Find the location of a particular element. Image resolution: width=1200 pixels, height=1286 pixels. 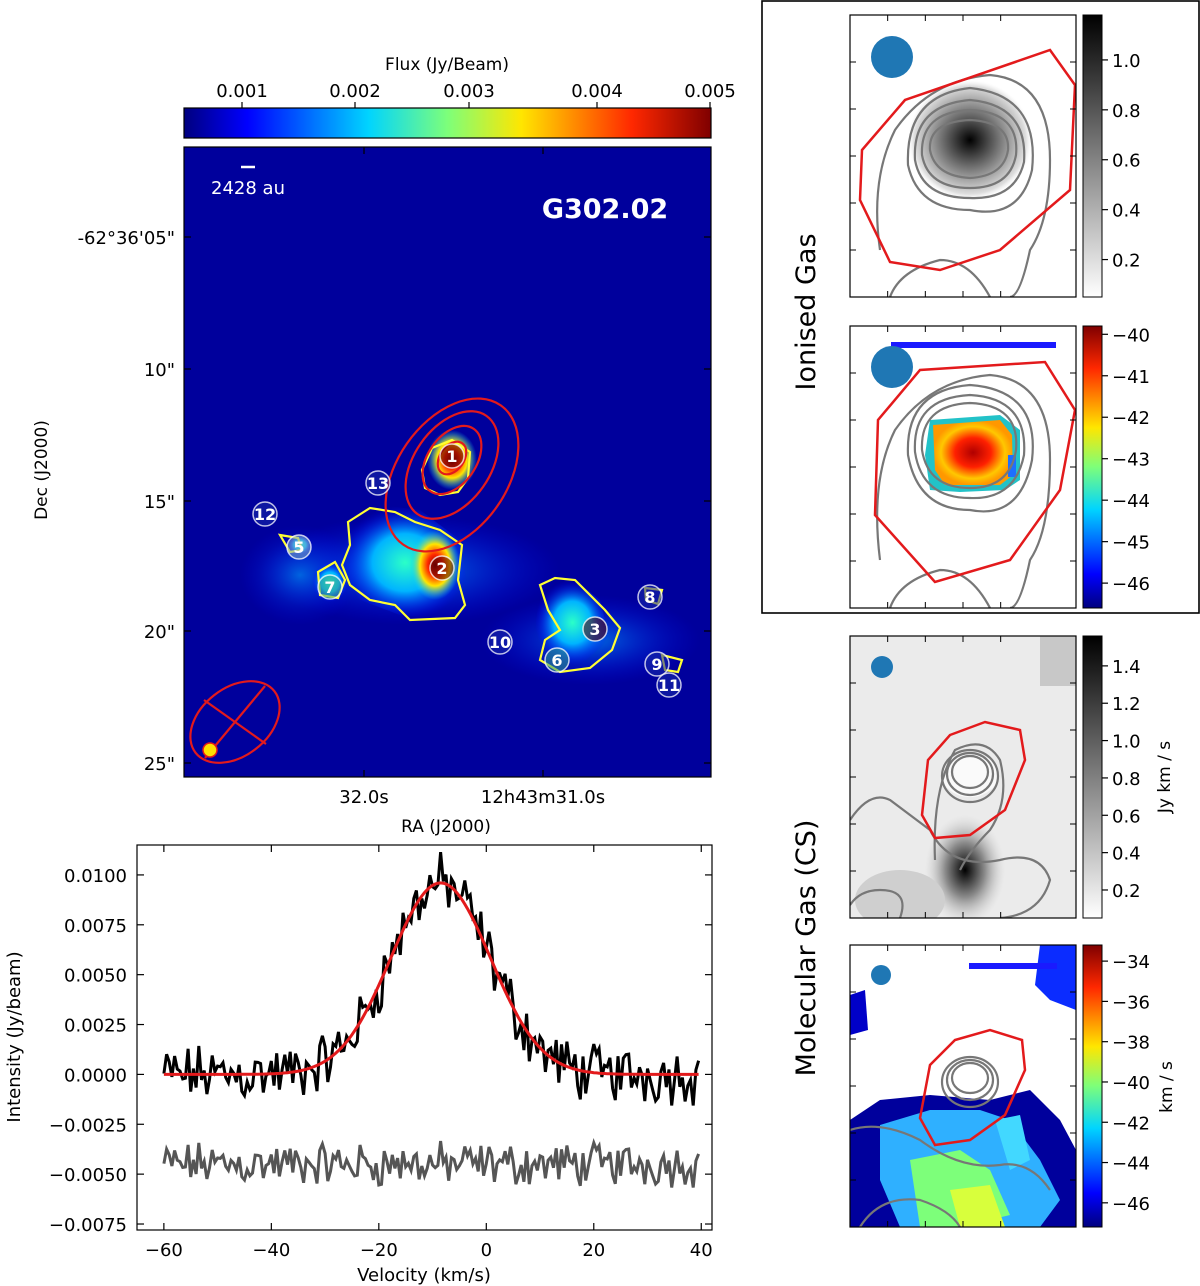

colorbar-ticks: 1.4 1.2 1.0 0.8 0.6 0.4 0.2 is located at coordinates (1121, 779).